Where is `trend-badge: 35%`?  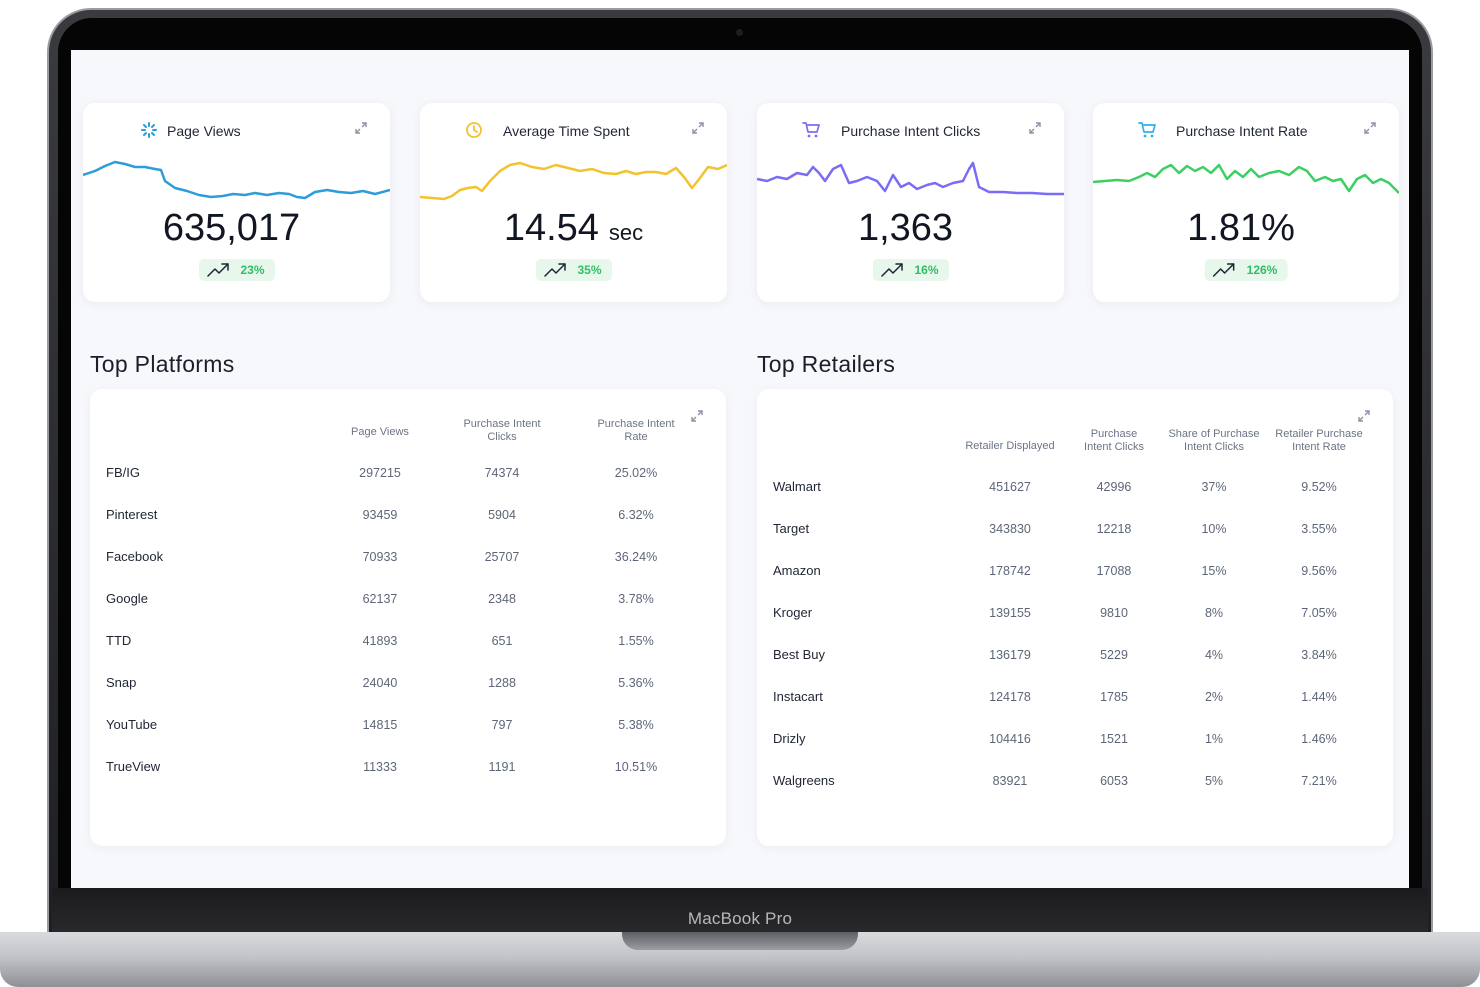
trend-badge: 35% is located at coordinates (573, 270).